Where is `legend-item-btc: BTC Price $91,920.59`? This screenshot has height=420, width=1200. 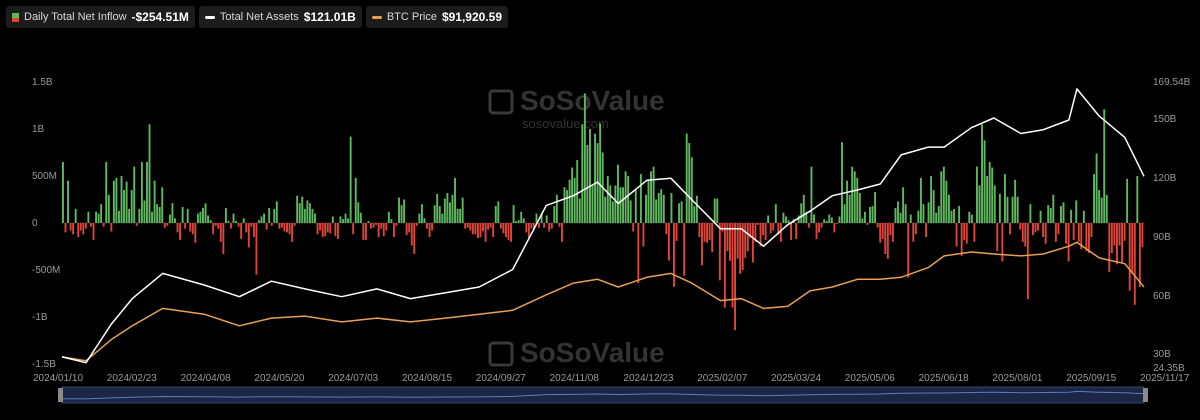 legend-item-btc: BTC Price $91,920.59 is located at coordinates (436, 17).